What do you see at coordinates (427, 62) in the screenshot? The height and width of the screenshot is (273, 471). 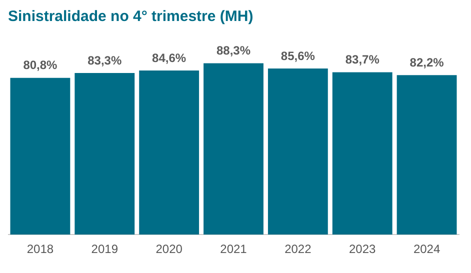 I see `data-label: 82,2%` at bounding box center [427, 62].